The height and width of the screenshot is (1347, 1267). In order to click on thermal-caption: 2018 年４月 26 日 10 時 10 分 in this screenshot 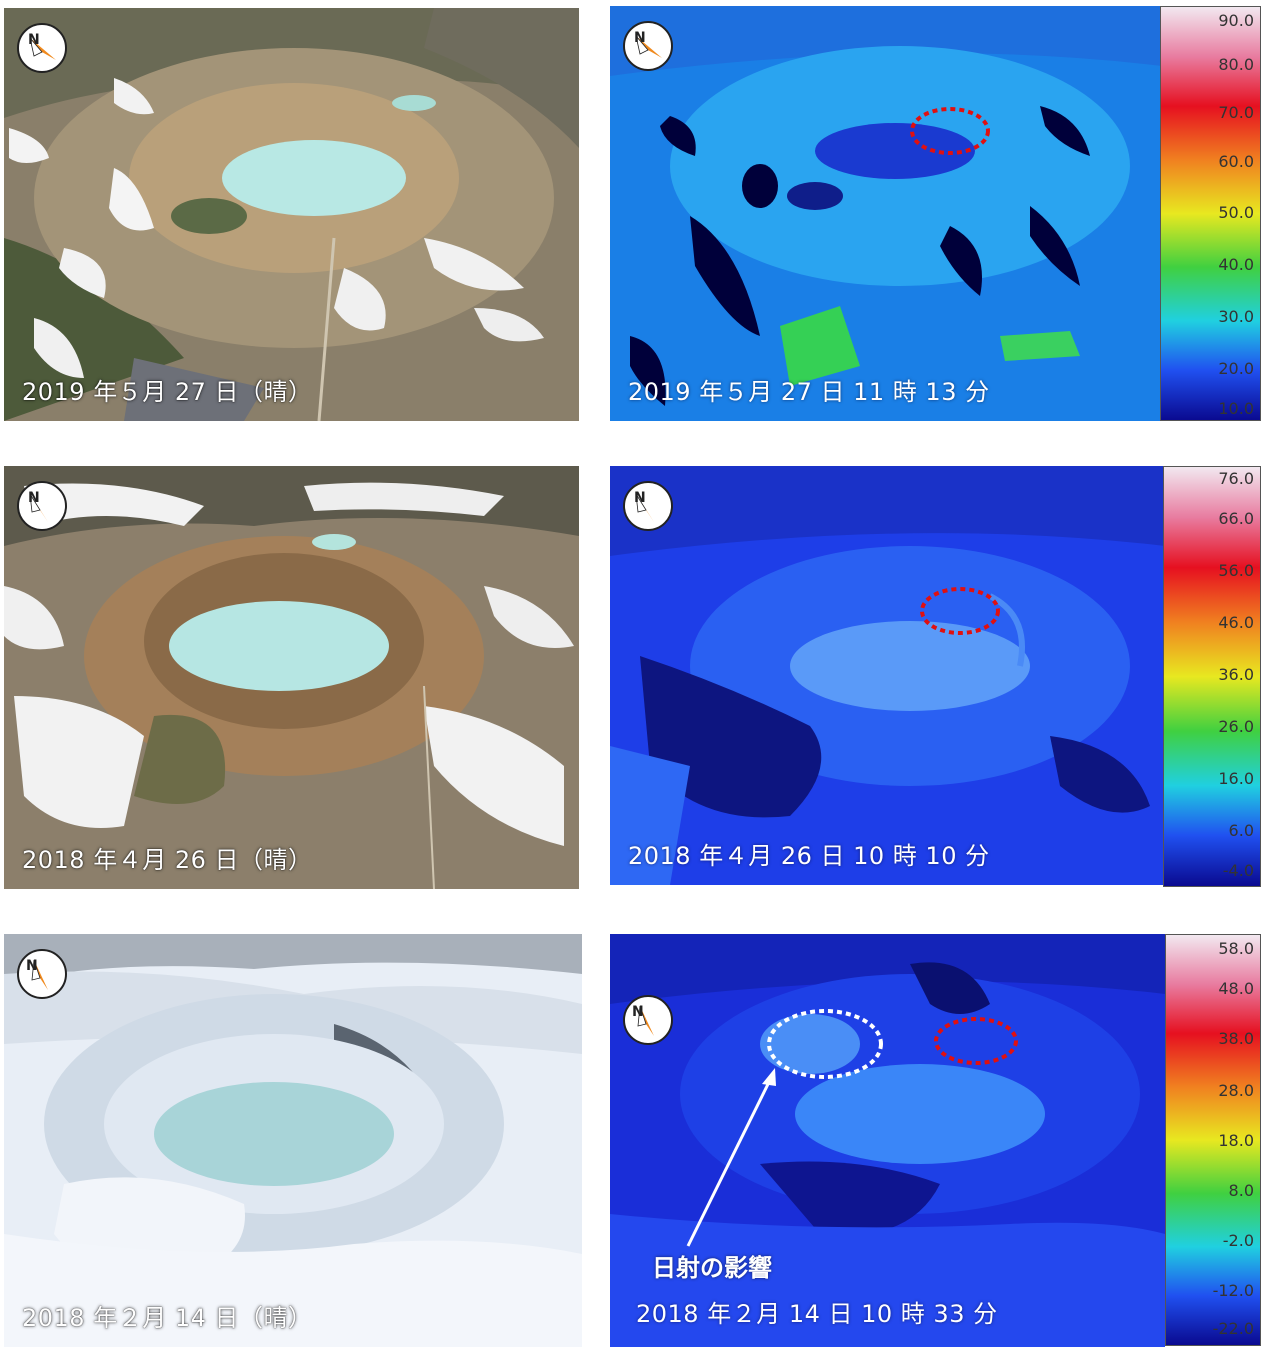, I will do `click(809, 856)`.